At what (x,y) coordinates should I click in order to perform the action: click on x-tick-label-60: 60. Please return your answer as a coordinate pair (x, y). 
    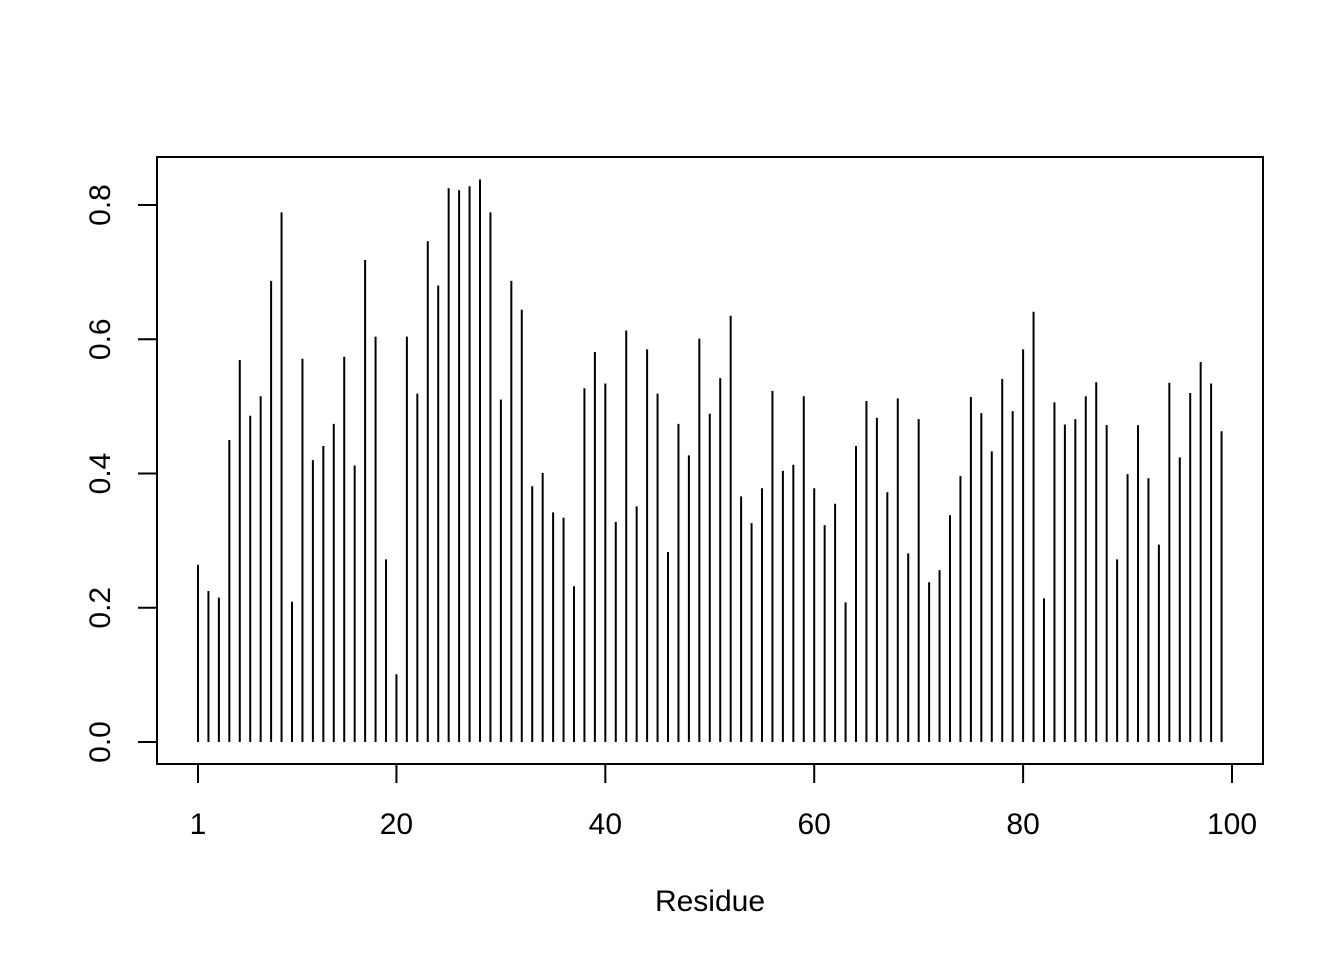
    Looking at the image, I should click on (814, 824).